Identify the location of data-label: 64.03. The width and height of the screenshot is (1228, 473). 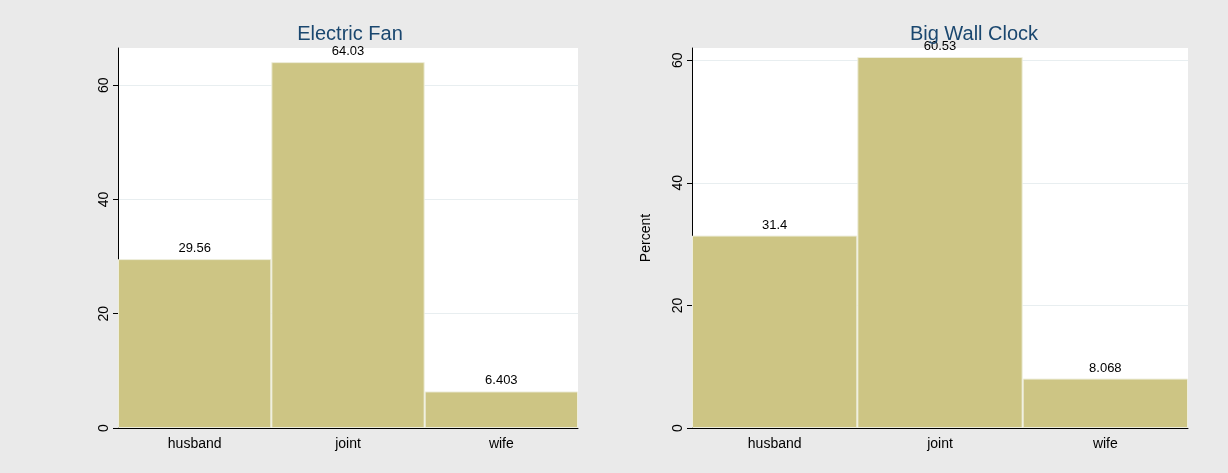
(348, 51).